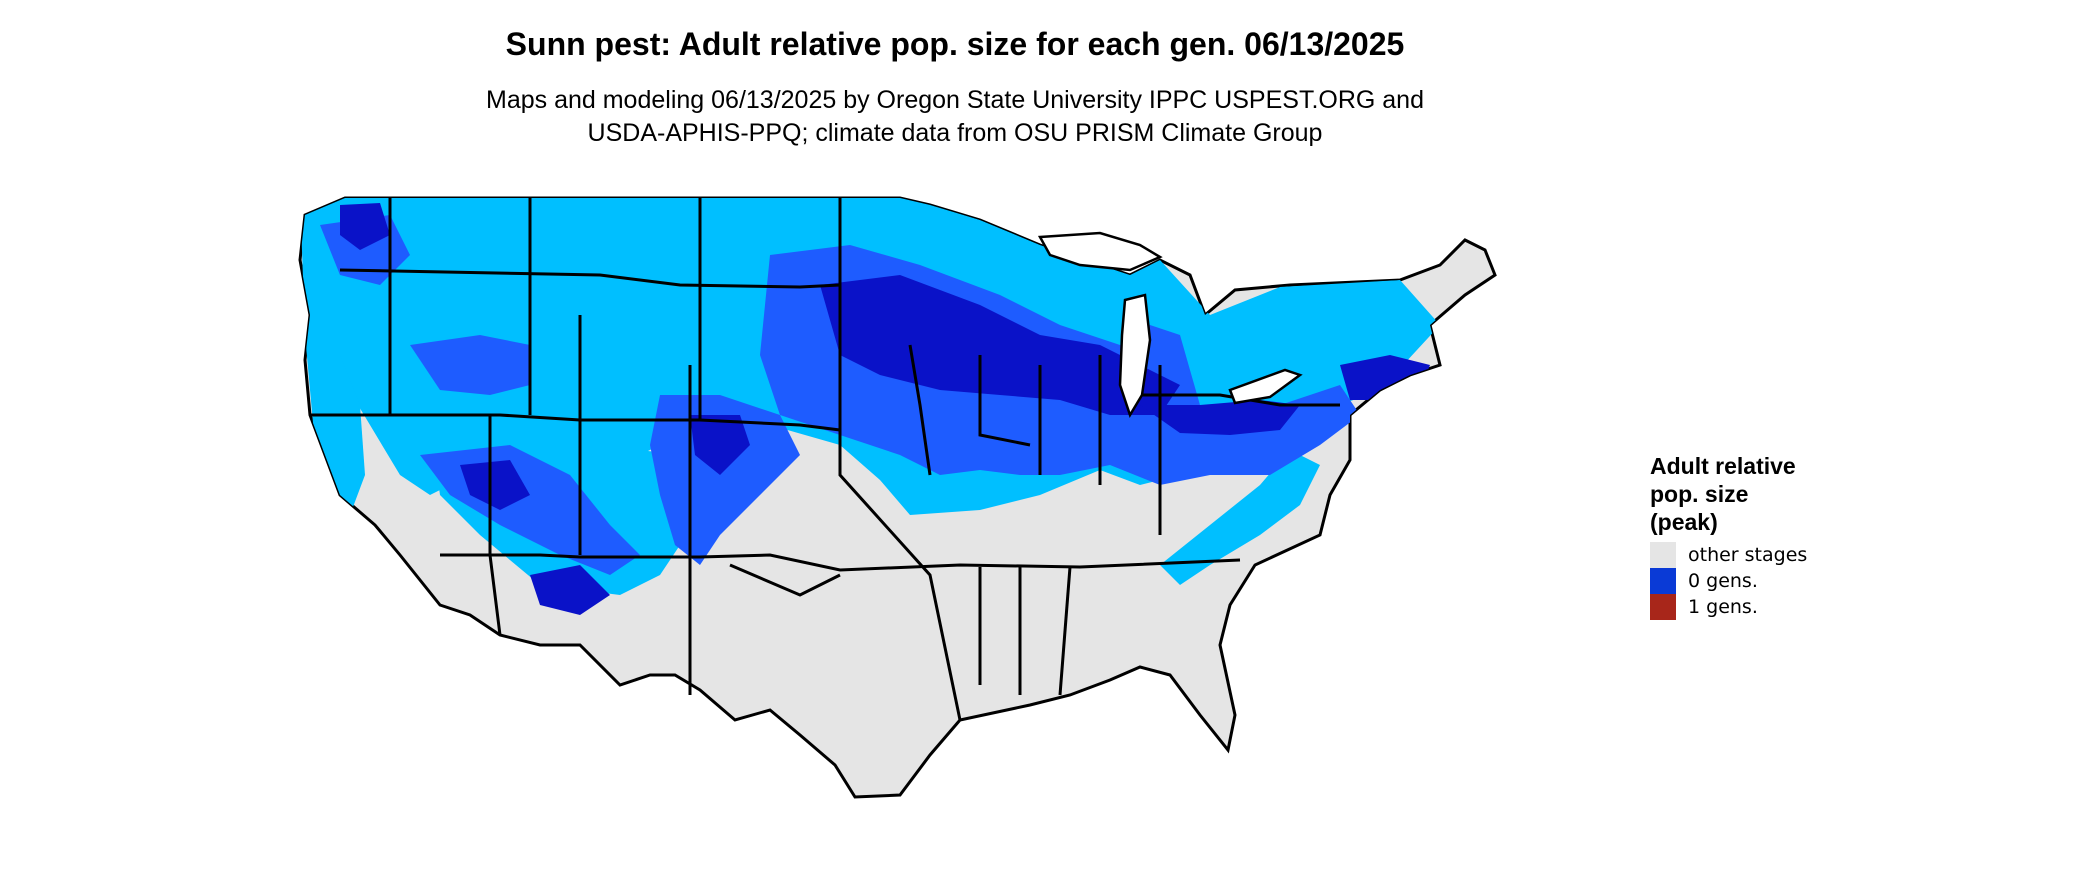  I want to click on legend-title-line-3: (peak), so click(1684, 522).